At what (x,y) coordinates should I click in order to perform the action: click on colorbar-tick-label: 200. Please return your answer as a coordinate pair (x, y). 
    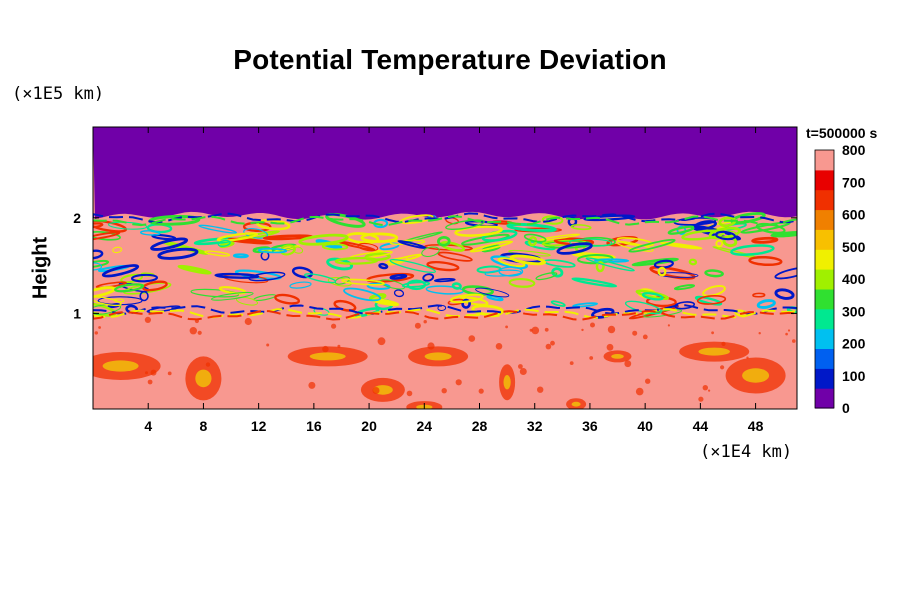
    Looking at the image, I should click on (854, 344).